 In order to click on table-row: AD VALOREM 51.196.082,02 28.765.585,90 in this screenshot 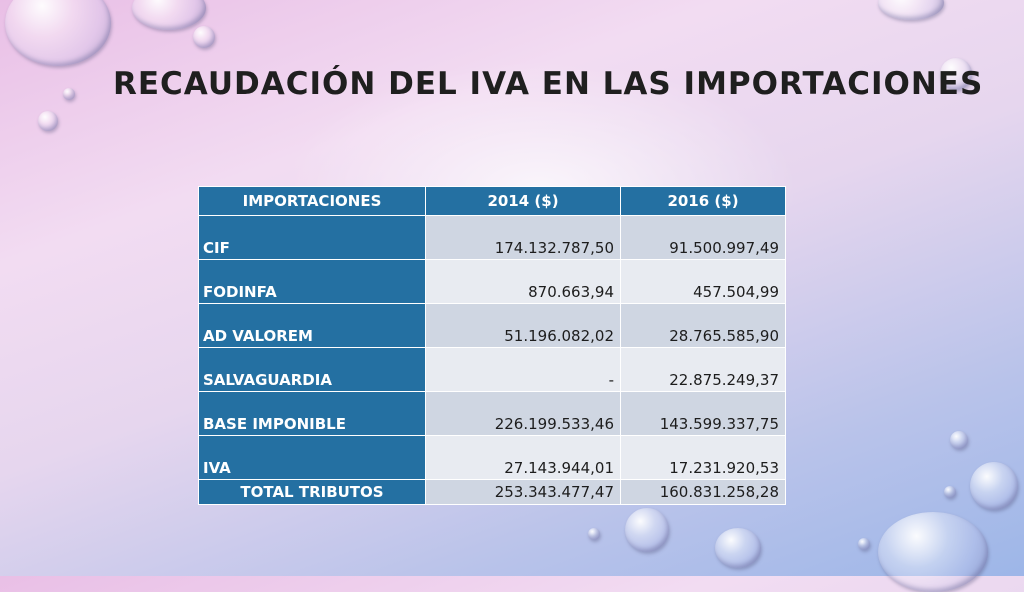, I will do `click(492, 325)`.